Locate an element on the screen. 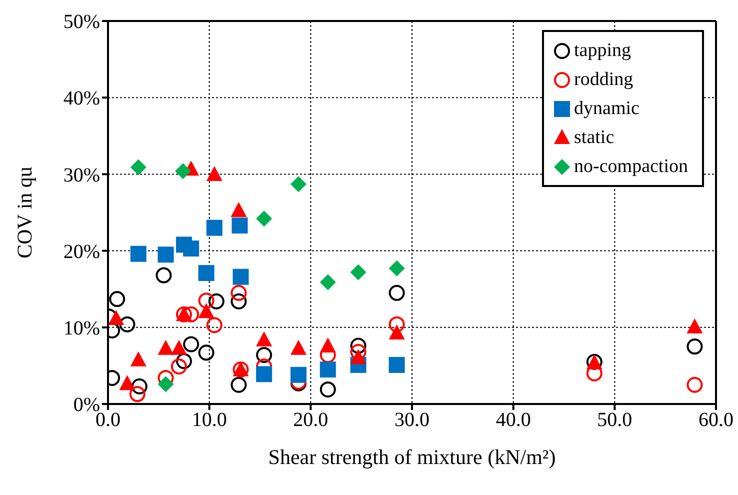 The height and width of the screenshot is (495, 738). x-tick-label: 40.0 is located at coordinates (513, 420).